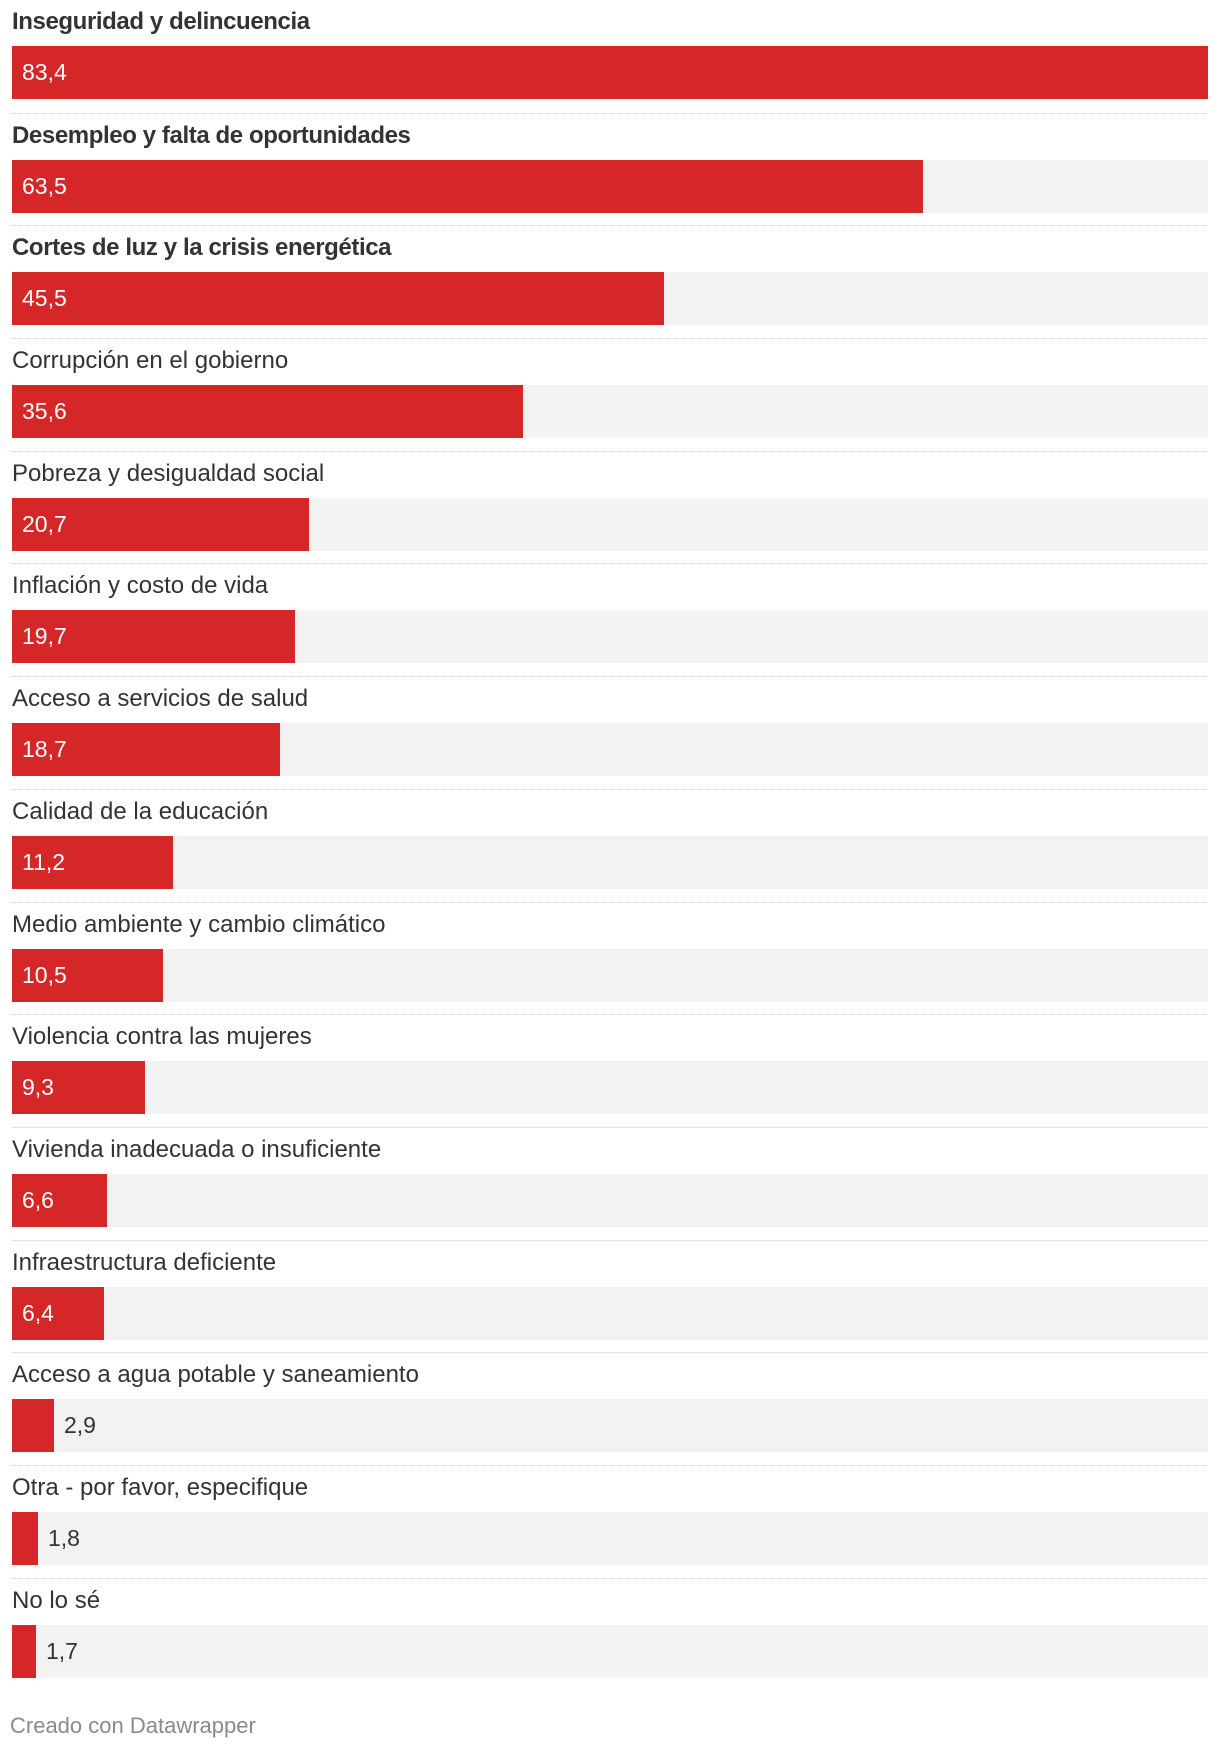 The height and width of the screenshot is (1752, 1220). What do you see at coordinates (64, 1537) in the screenshot?
I see `value-label: 1,8` at bounding box center [64, 1537].